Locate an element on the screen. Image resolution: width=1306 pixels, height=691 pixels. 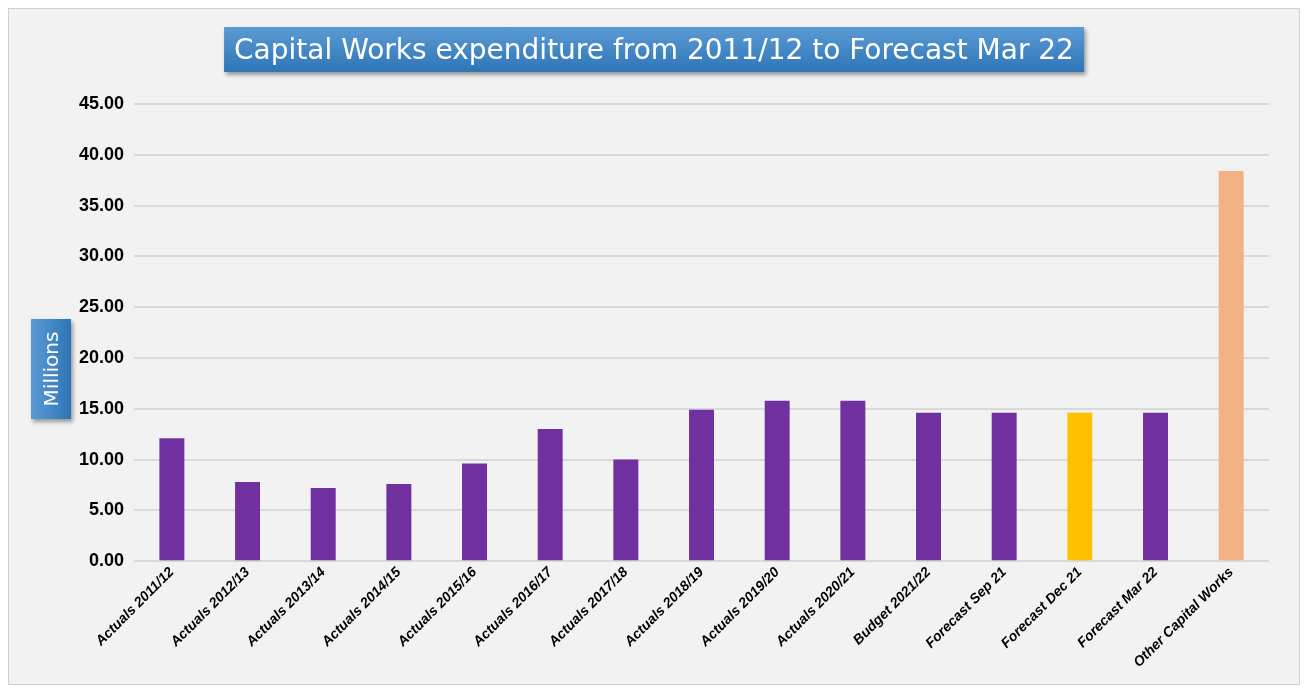
y-tick-label: 25.00 is located at coordinates (102, 306).